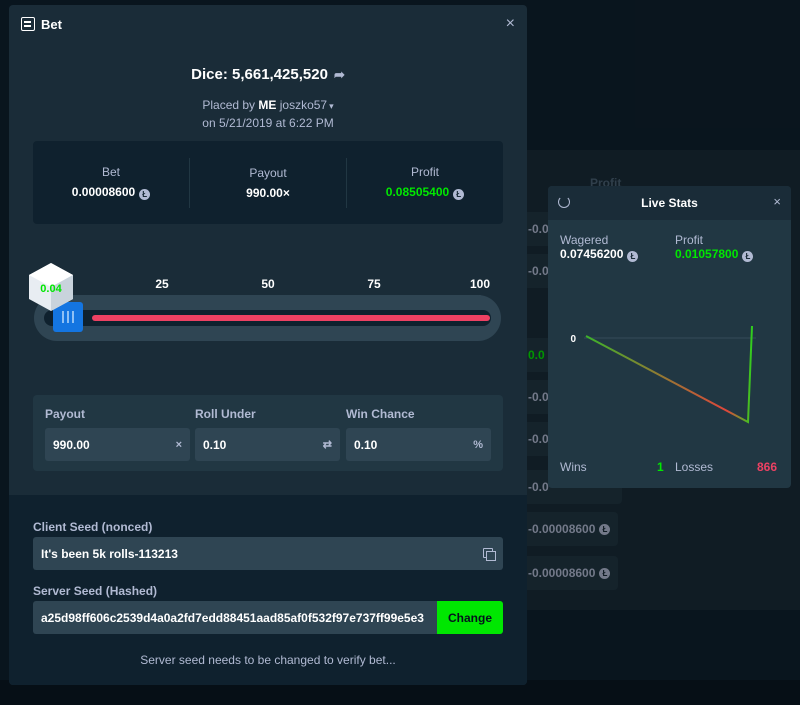  I want to click on modal-header: Bet, so click(268, 24).